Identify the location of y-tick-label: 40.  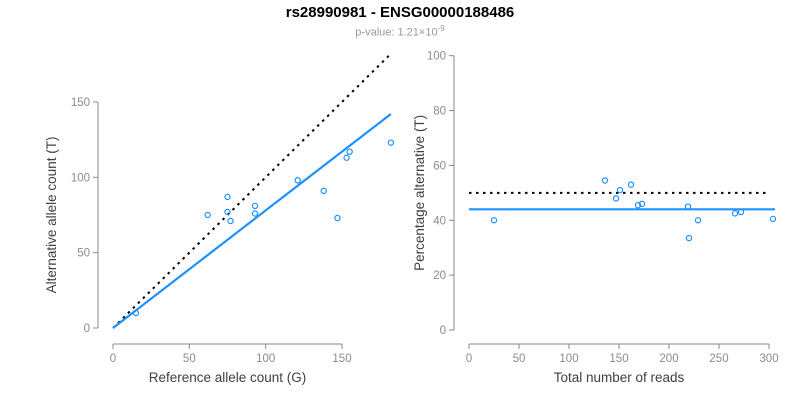
(439, 221).